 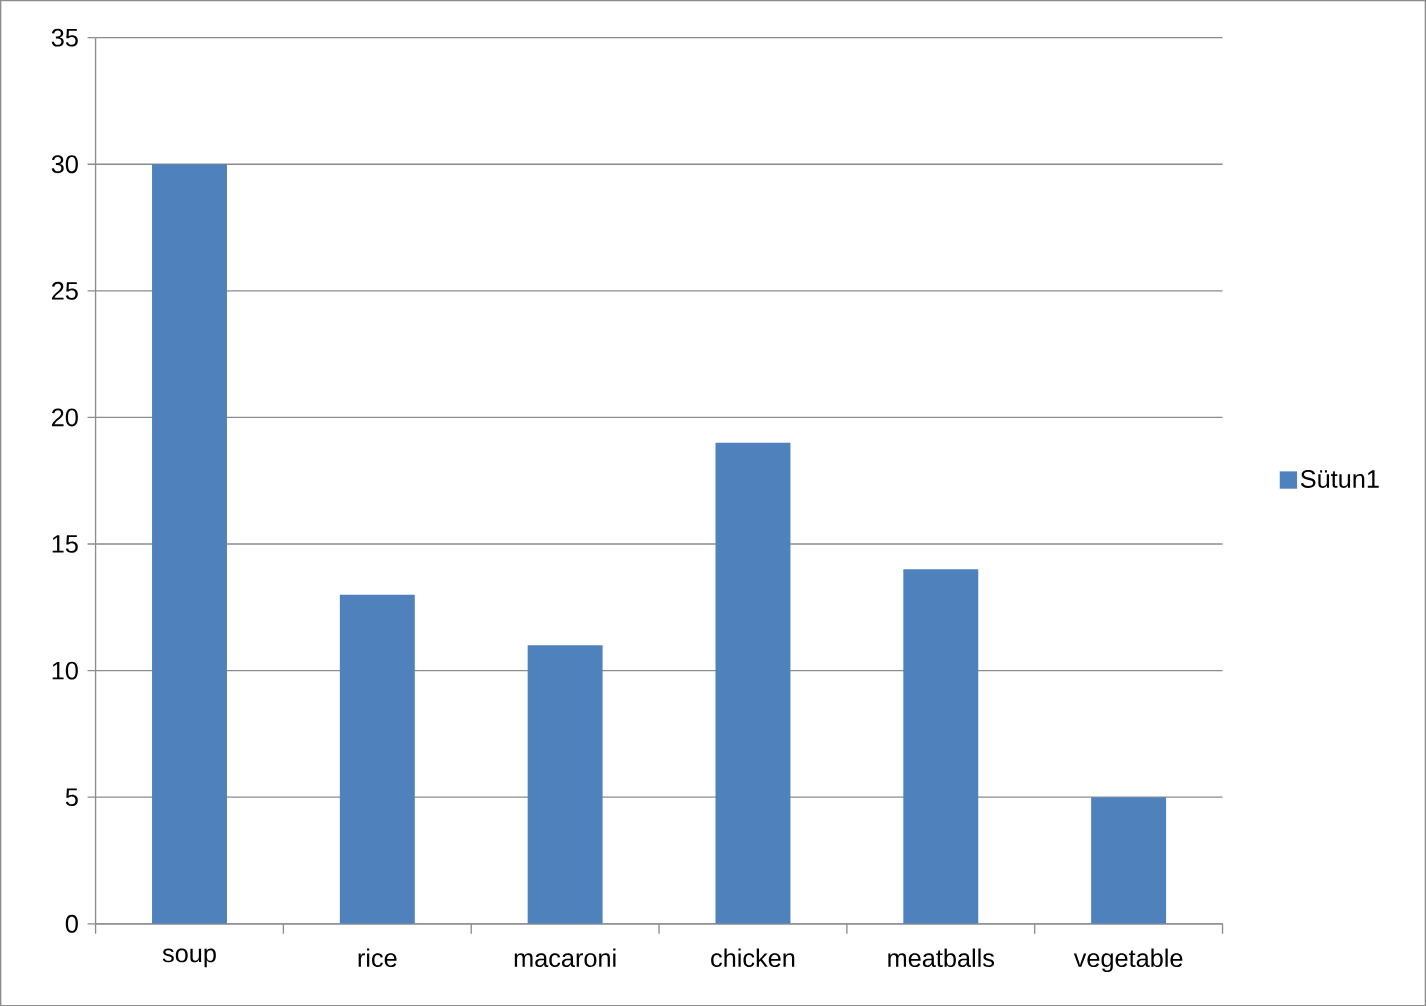 I want to click on y-tick-label: 35, so click(x=64, y=37).